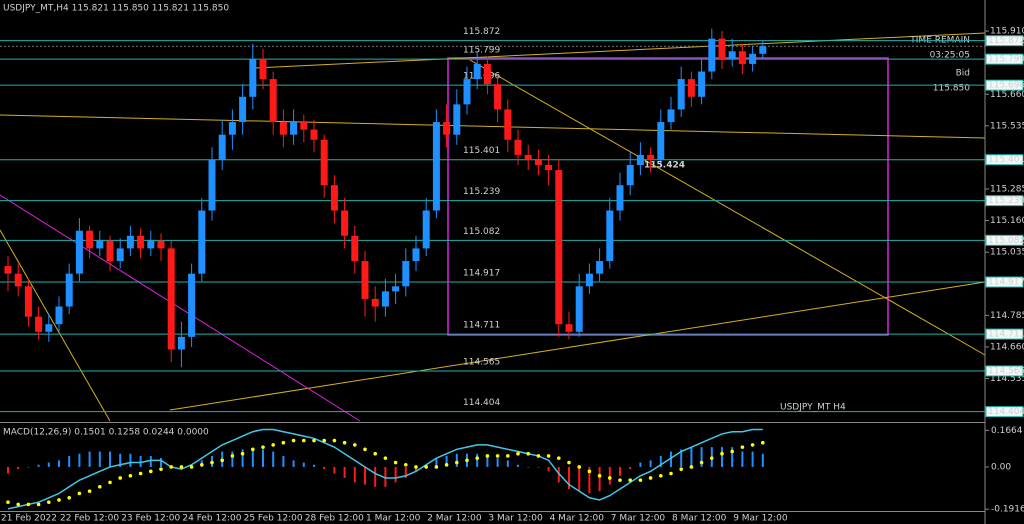 This screenshot has width=1024, height=524. I want to click on y-tick-label: -0.1916, so click(1007, 510).